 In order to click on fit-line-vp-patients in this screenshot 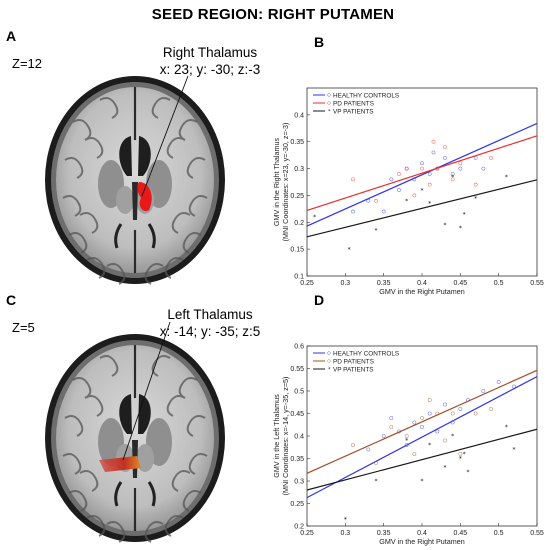, I will do `click(422, 208)`.